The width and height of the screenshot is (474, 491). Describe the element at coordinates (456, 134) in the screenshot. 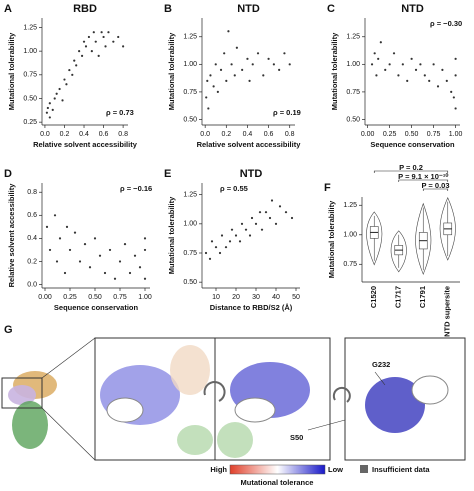

I see `x-tick-label: 1.00` at that location.